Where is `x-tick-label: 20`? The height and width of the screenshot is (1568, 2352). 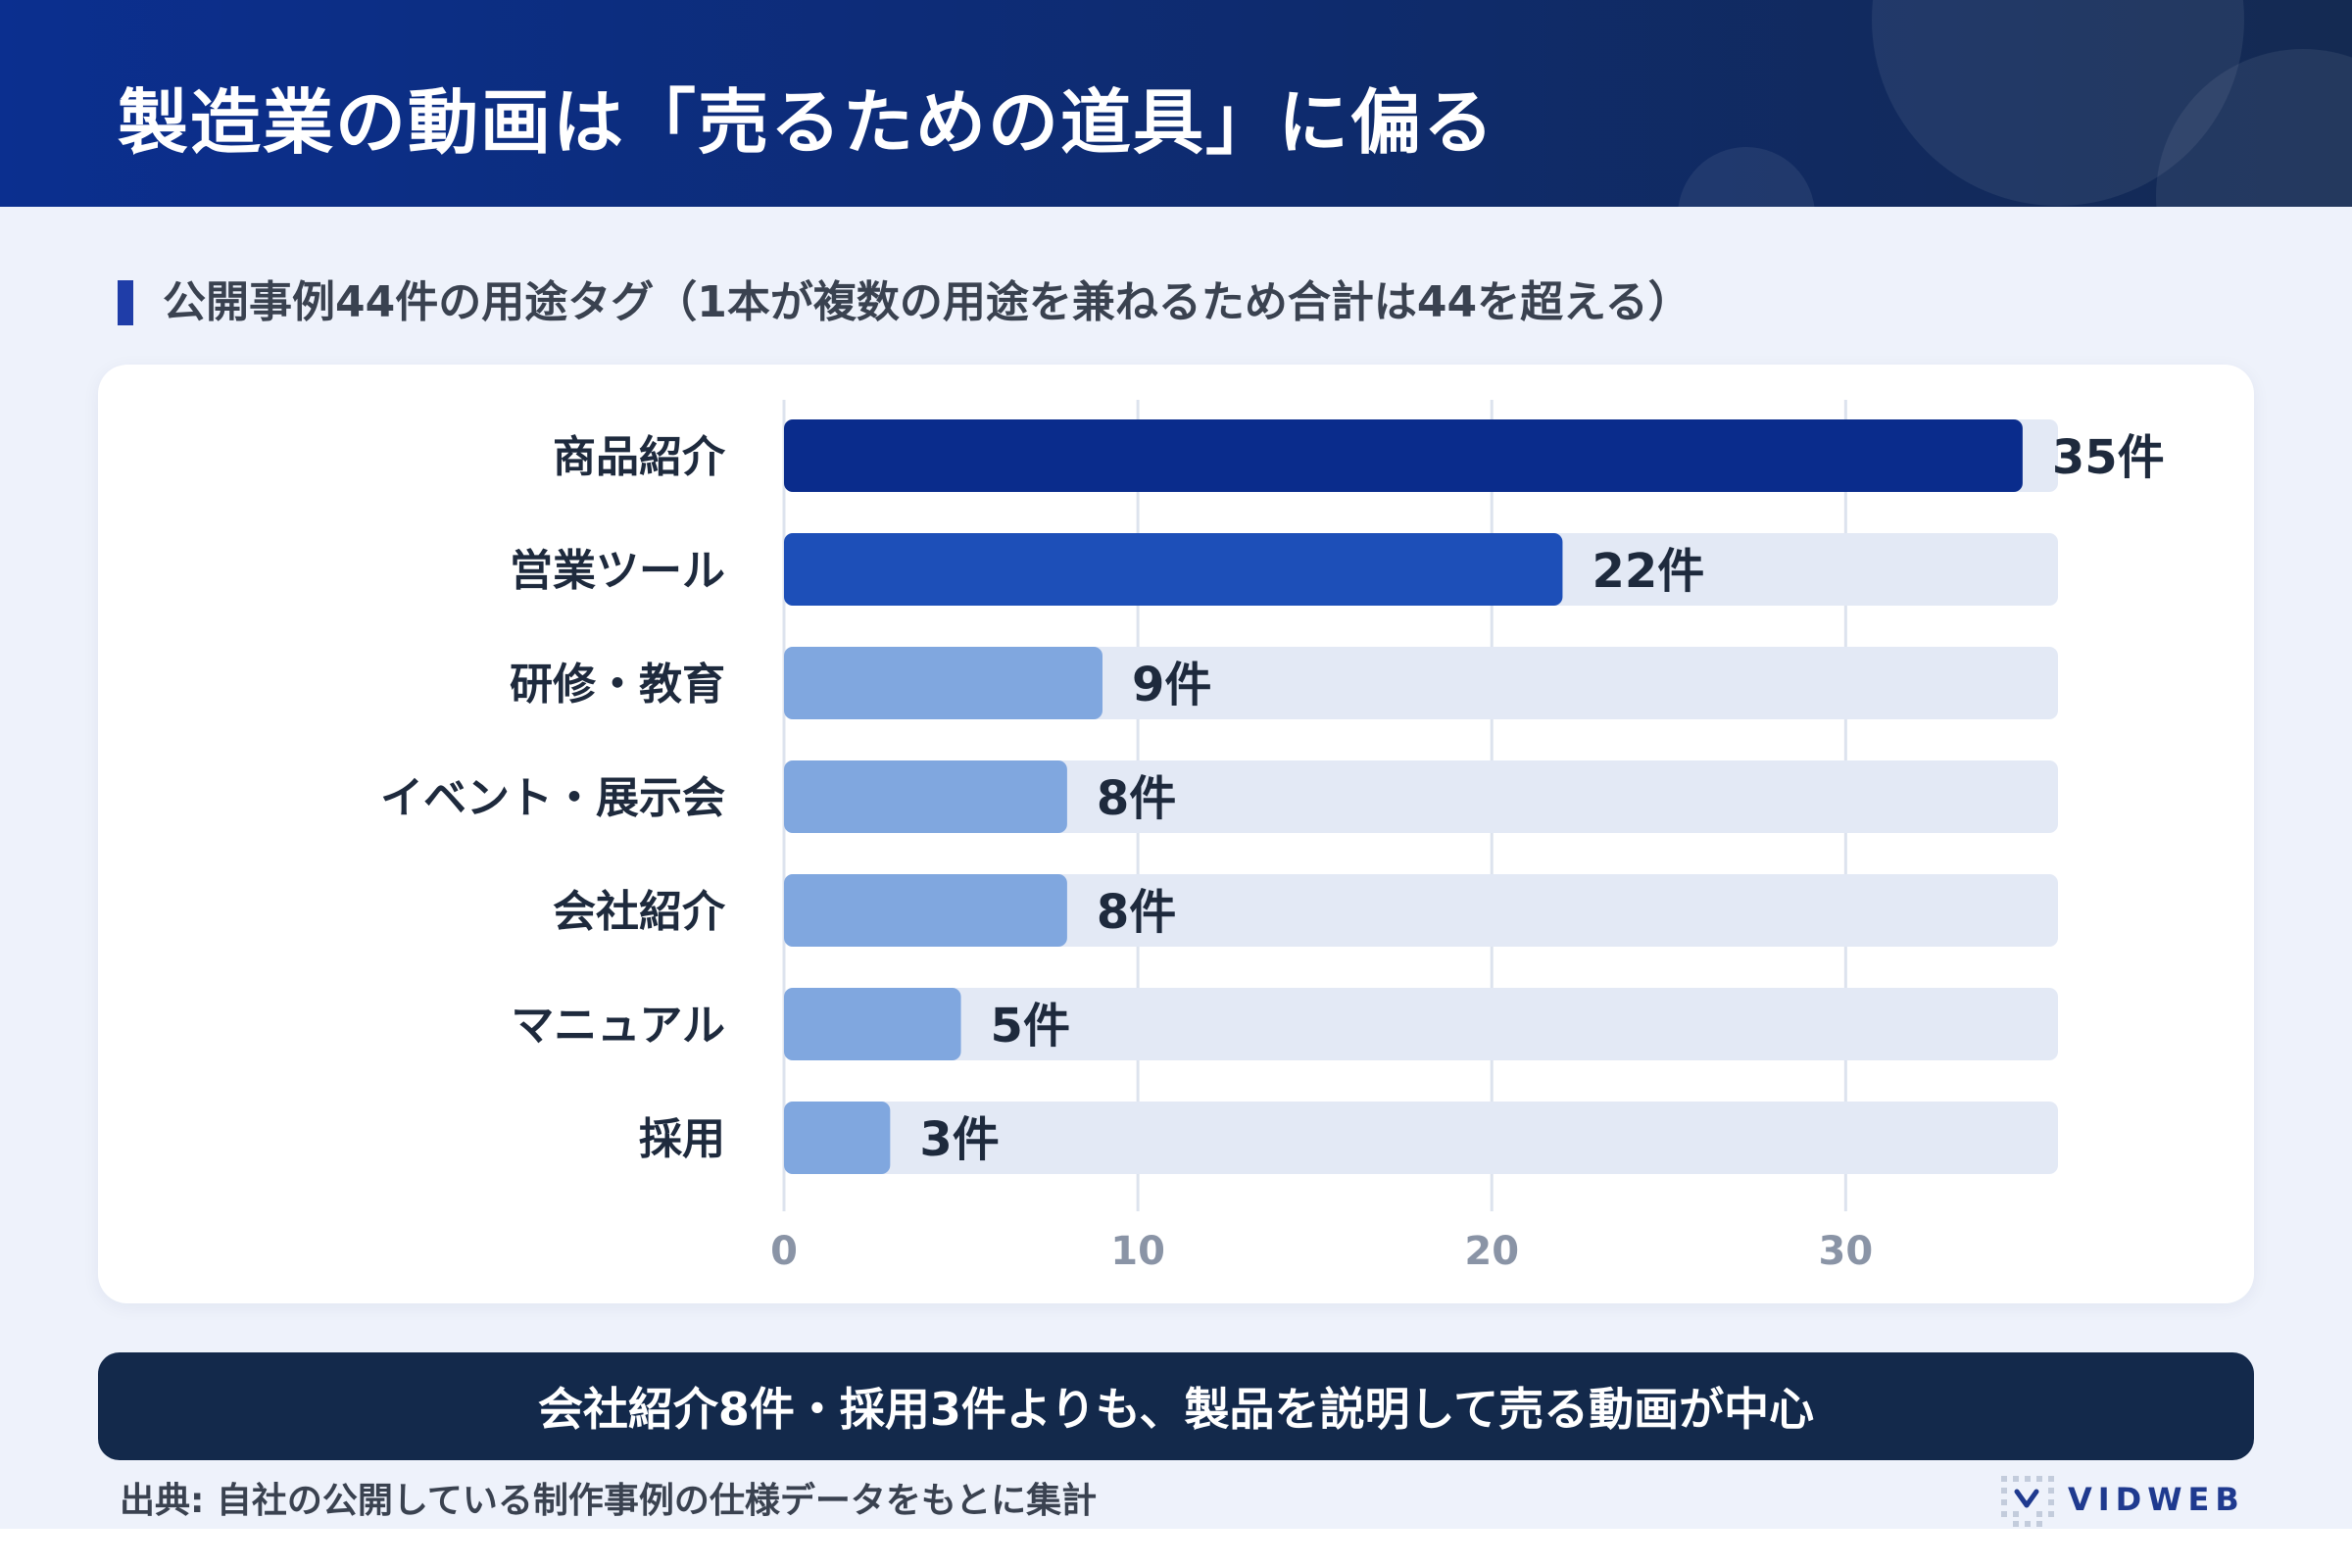 x-tick-label: 20 is located at coordinates (1491, 1251).